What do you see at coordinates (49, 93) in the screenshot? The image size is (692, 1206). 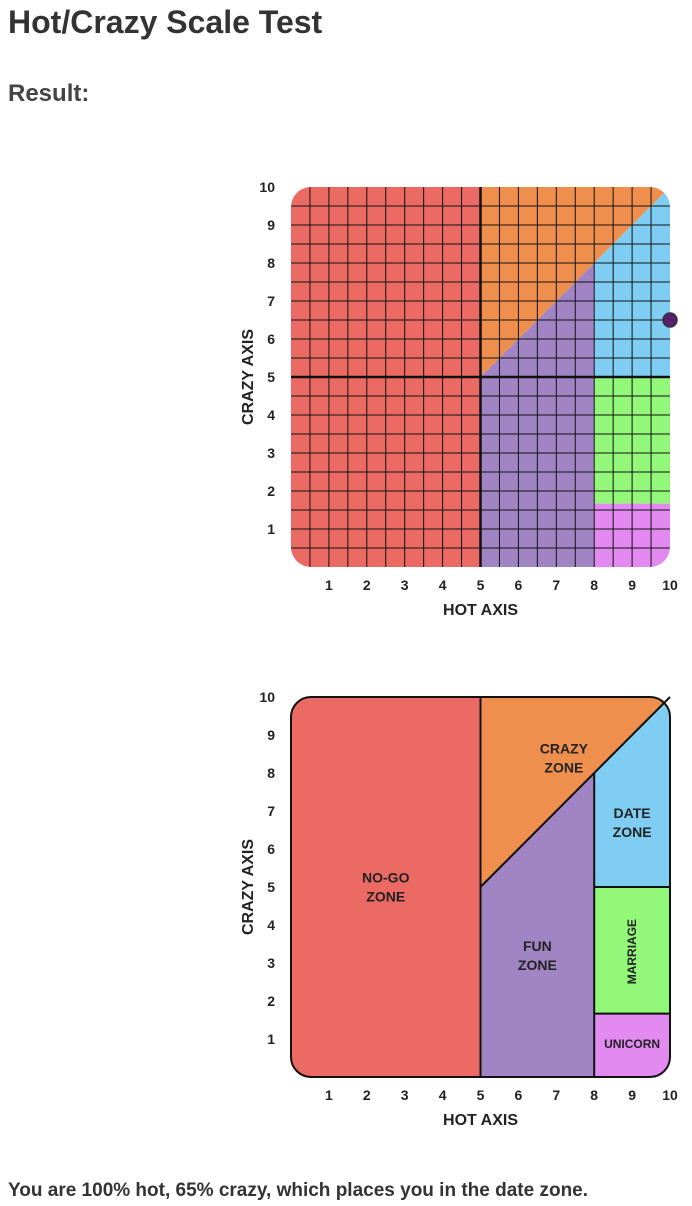 I see `result-heading: Result:` at bounding box center [49, 93].